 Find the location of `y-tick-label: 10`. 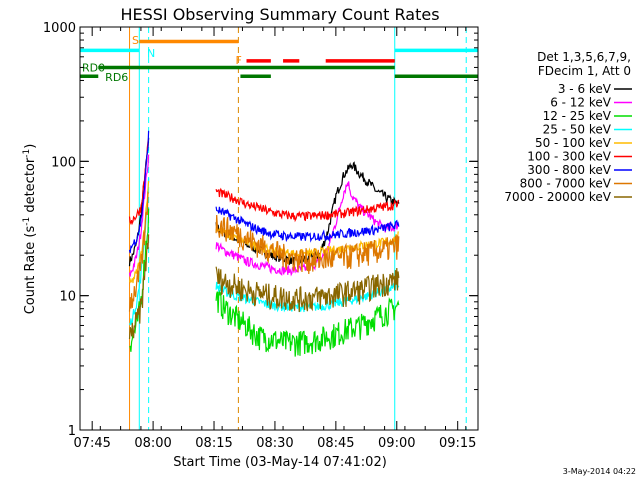

y-tick-label: 10 is located at coordinates (67, 297).